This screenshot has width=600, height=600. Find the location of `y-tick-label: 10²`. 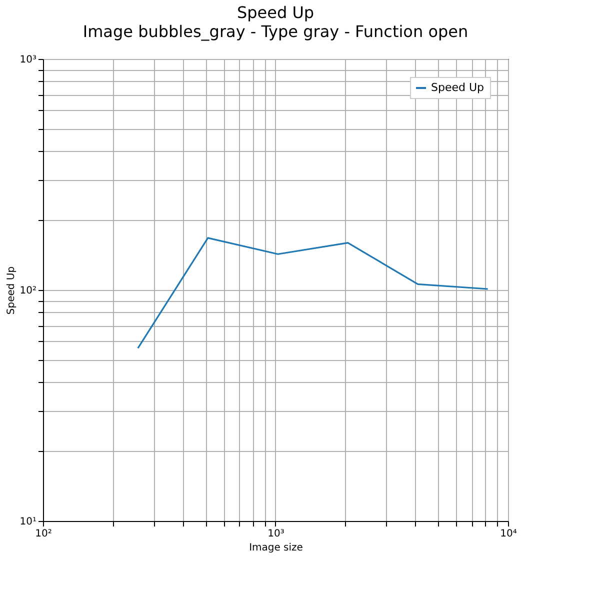

y-tick-label: 10² is located at coordinates (28, 291).